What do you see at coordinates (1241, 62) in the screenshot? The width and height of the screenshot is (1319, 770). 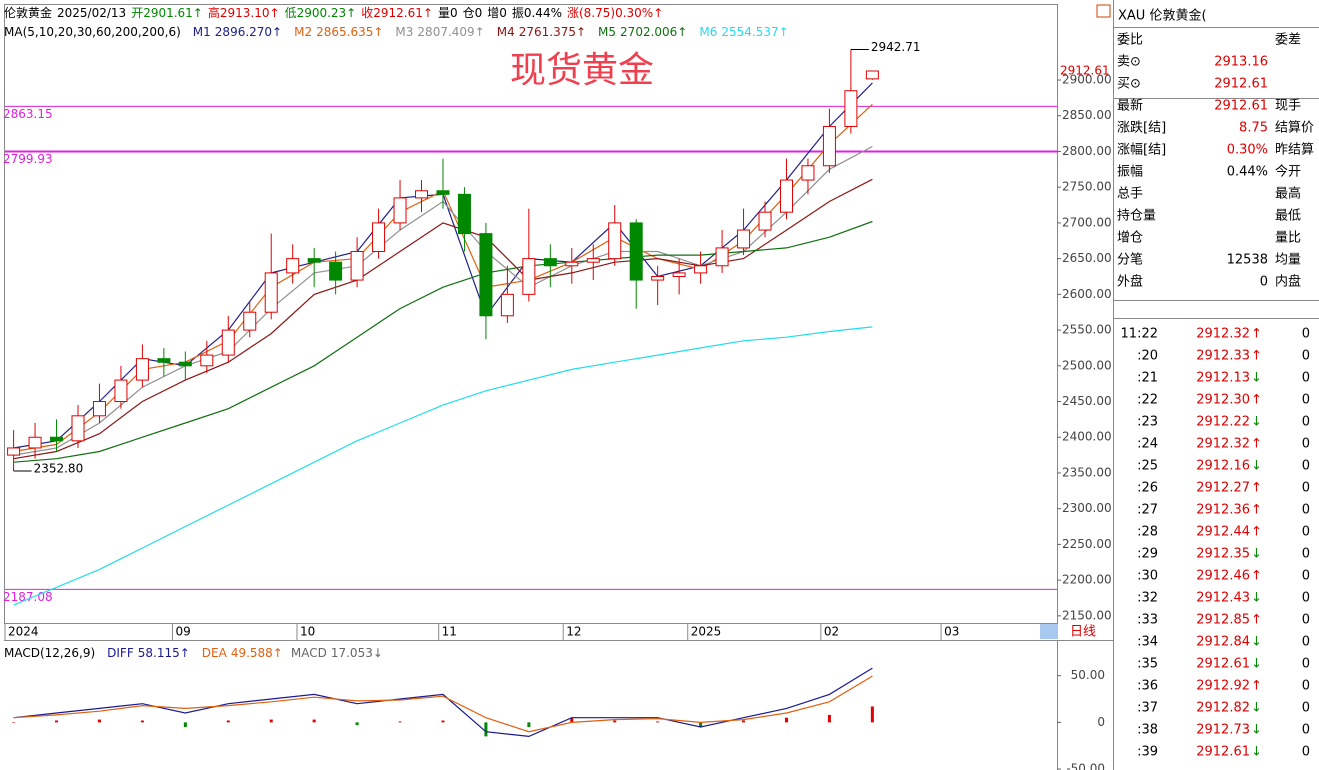 I see `quote-value: 2913.16` at bounding box center [1241, 62].